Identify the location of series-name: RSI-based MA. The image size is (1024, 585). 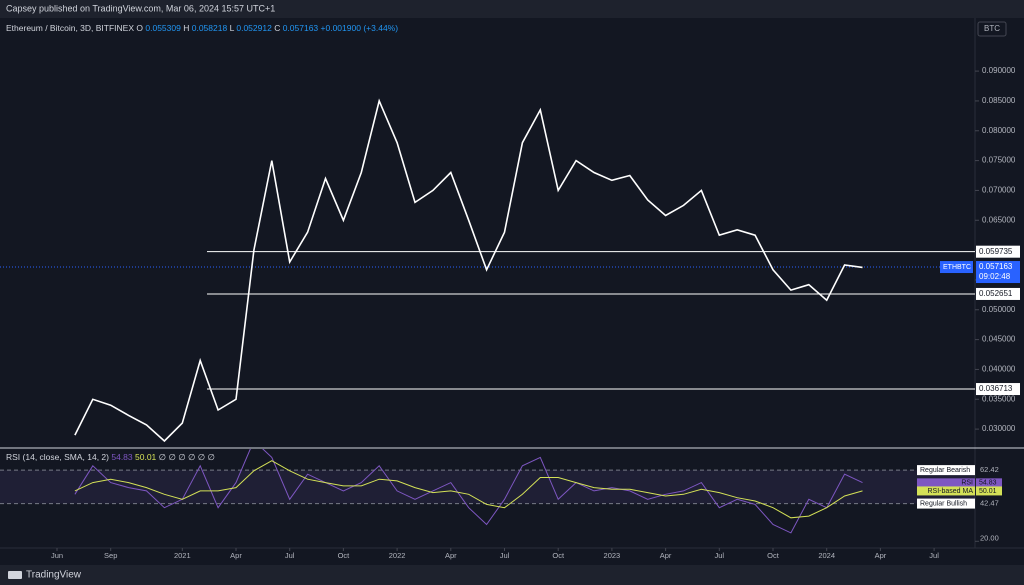
(950, 491).